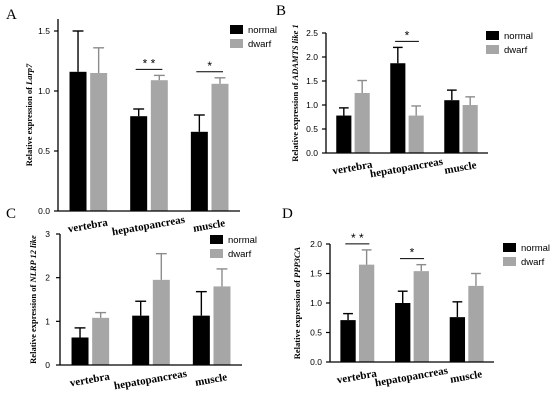  I want to click on y-tick-label: 2.5, so click(312, 33).